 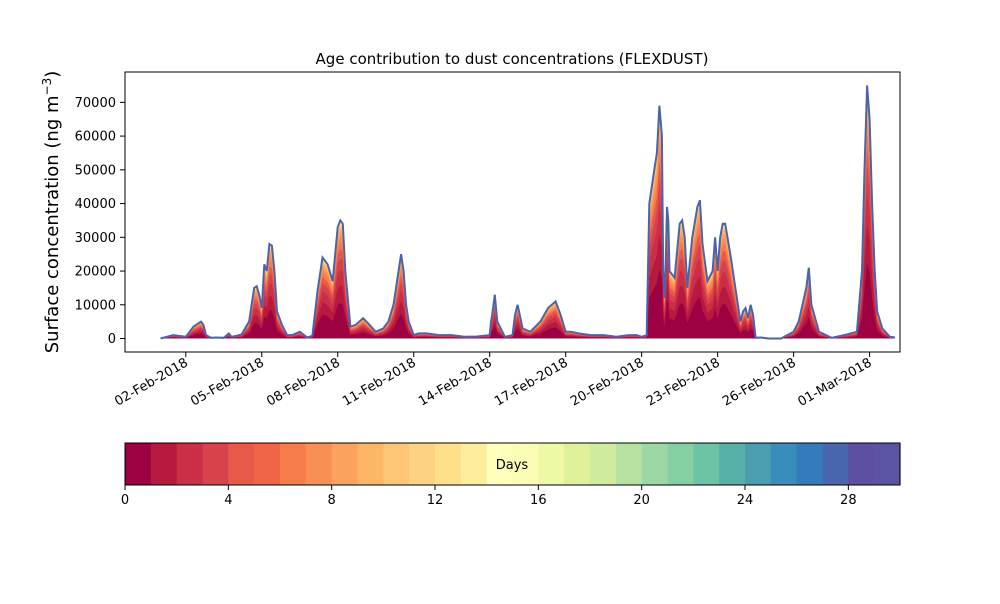 I want to click on x-tick-label: 11-Feb-2018, so click(x=379, y=382).